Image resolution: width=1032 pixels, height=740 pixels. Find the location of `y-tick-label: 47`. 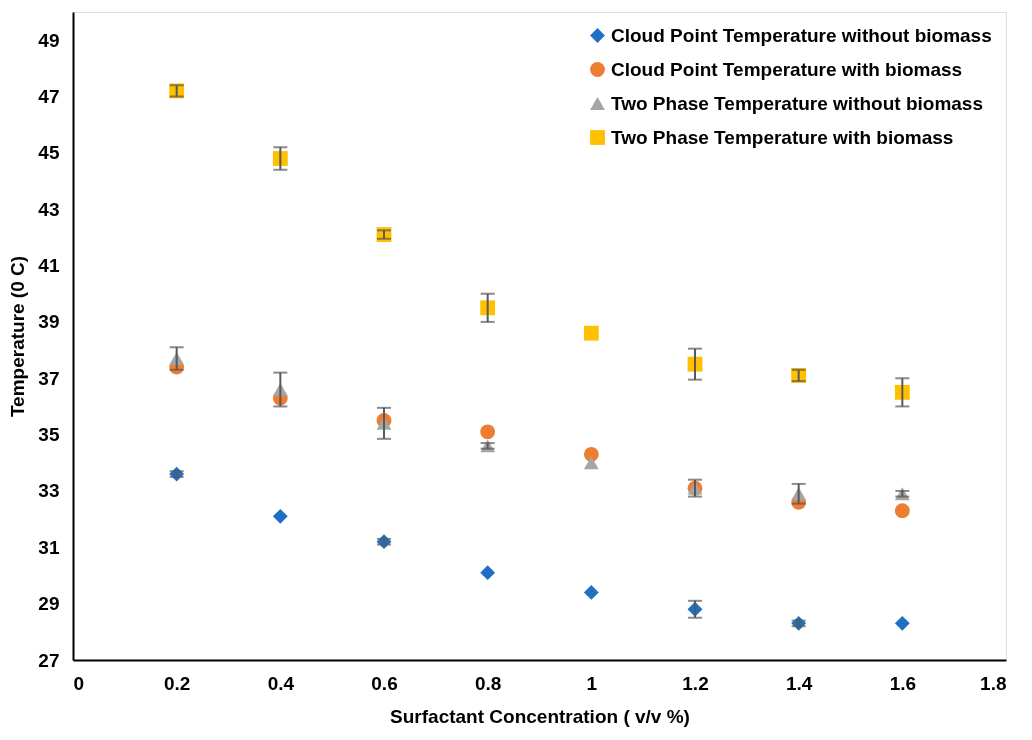

y-tick-label: 47 is located at coordinates (49, 97).